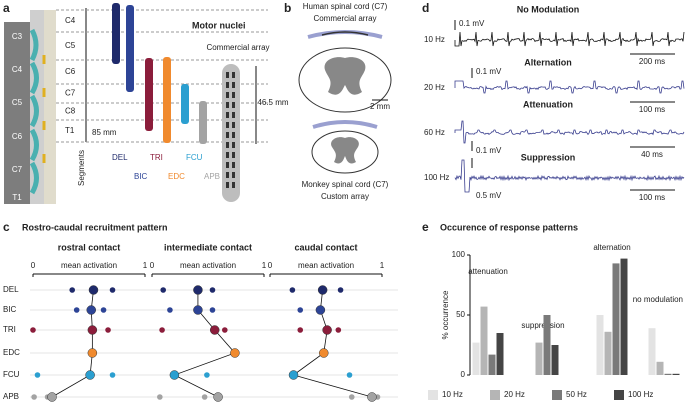 The height and width of the screenshot is (403, 685). I want to click on category-label: FCU, so click(11, 374).